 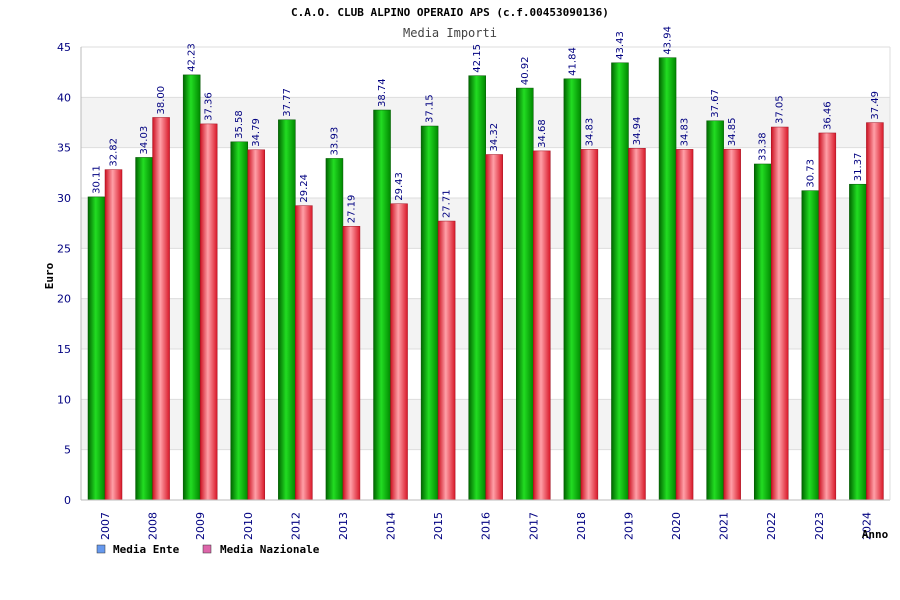 I want to click on value-label-media-nazionale-2008: 38.00, so click(x=161, y=100).